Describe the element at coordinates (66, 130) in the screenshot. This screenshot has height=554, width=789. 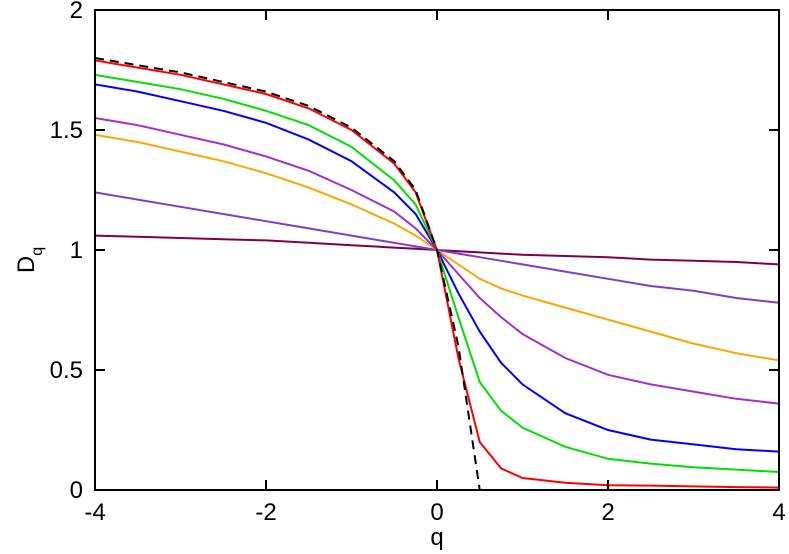
I see `y-tick-label: 1.5` at that location.